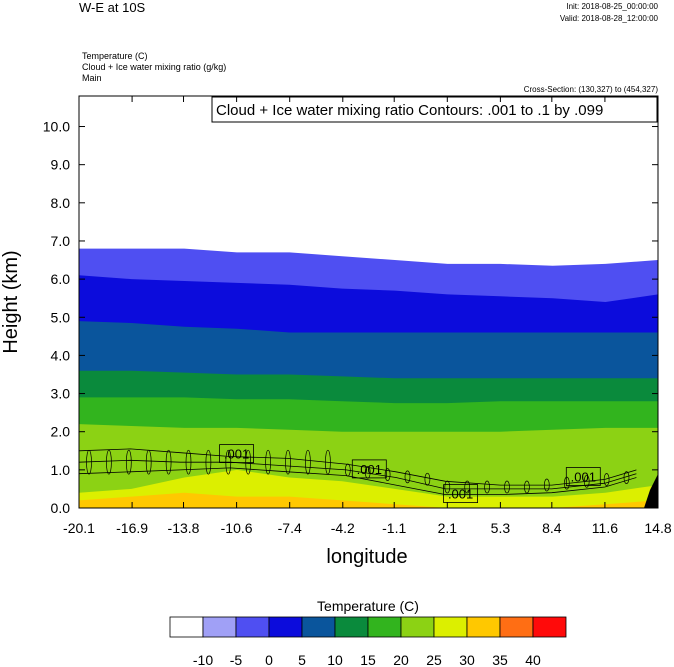 This screenshot has height=667, width=674. What do you see at coordinates (401, 659) in the screenshot?
I see `colorbar-level-label: 20` at bounding box center [401, 659].